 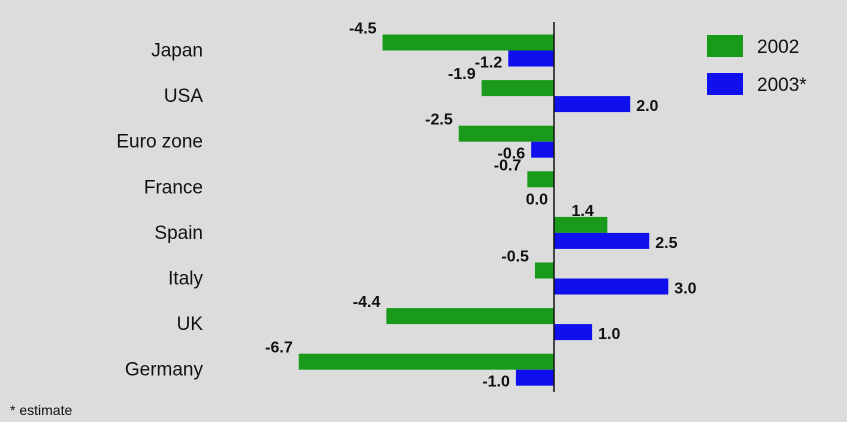 What do you see at coordinates (531, 58) in the screenshot?
I see `bar-2003-japan` at bounding box center [531, 58].